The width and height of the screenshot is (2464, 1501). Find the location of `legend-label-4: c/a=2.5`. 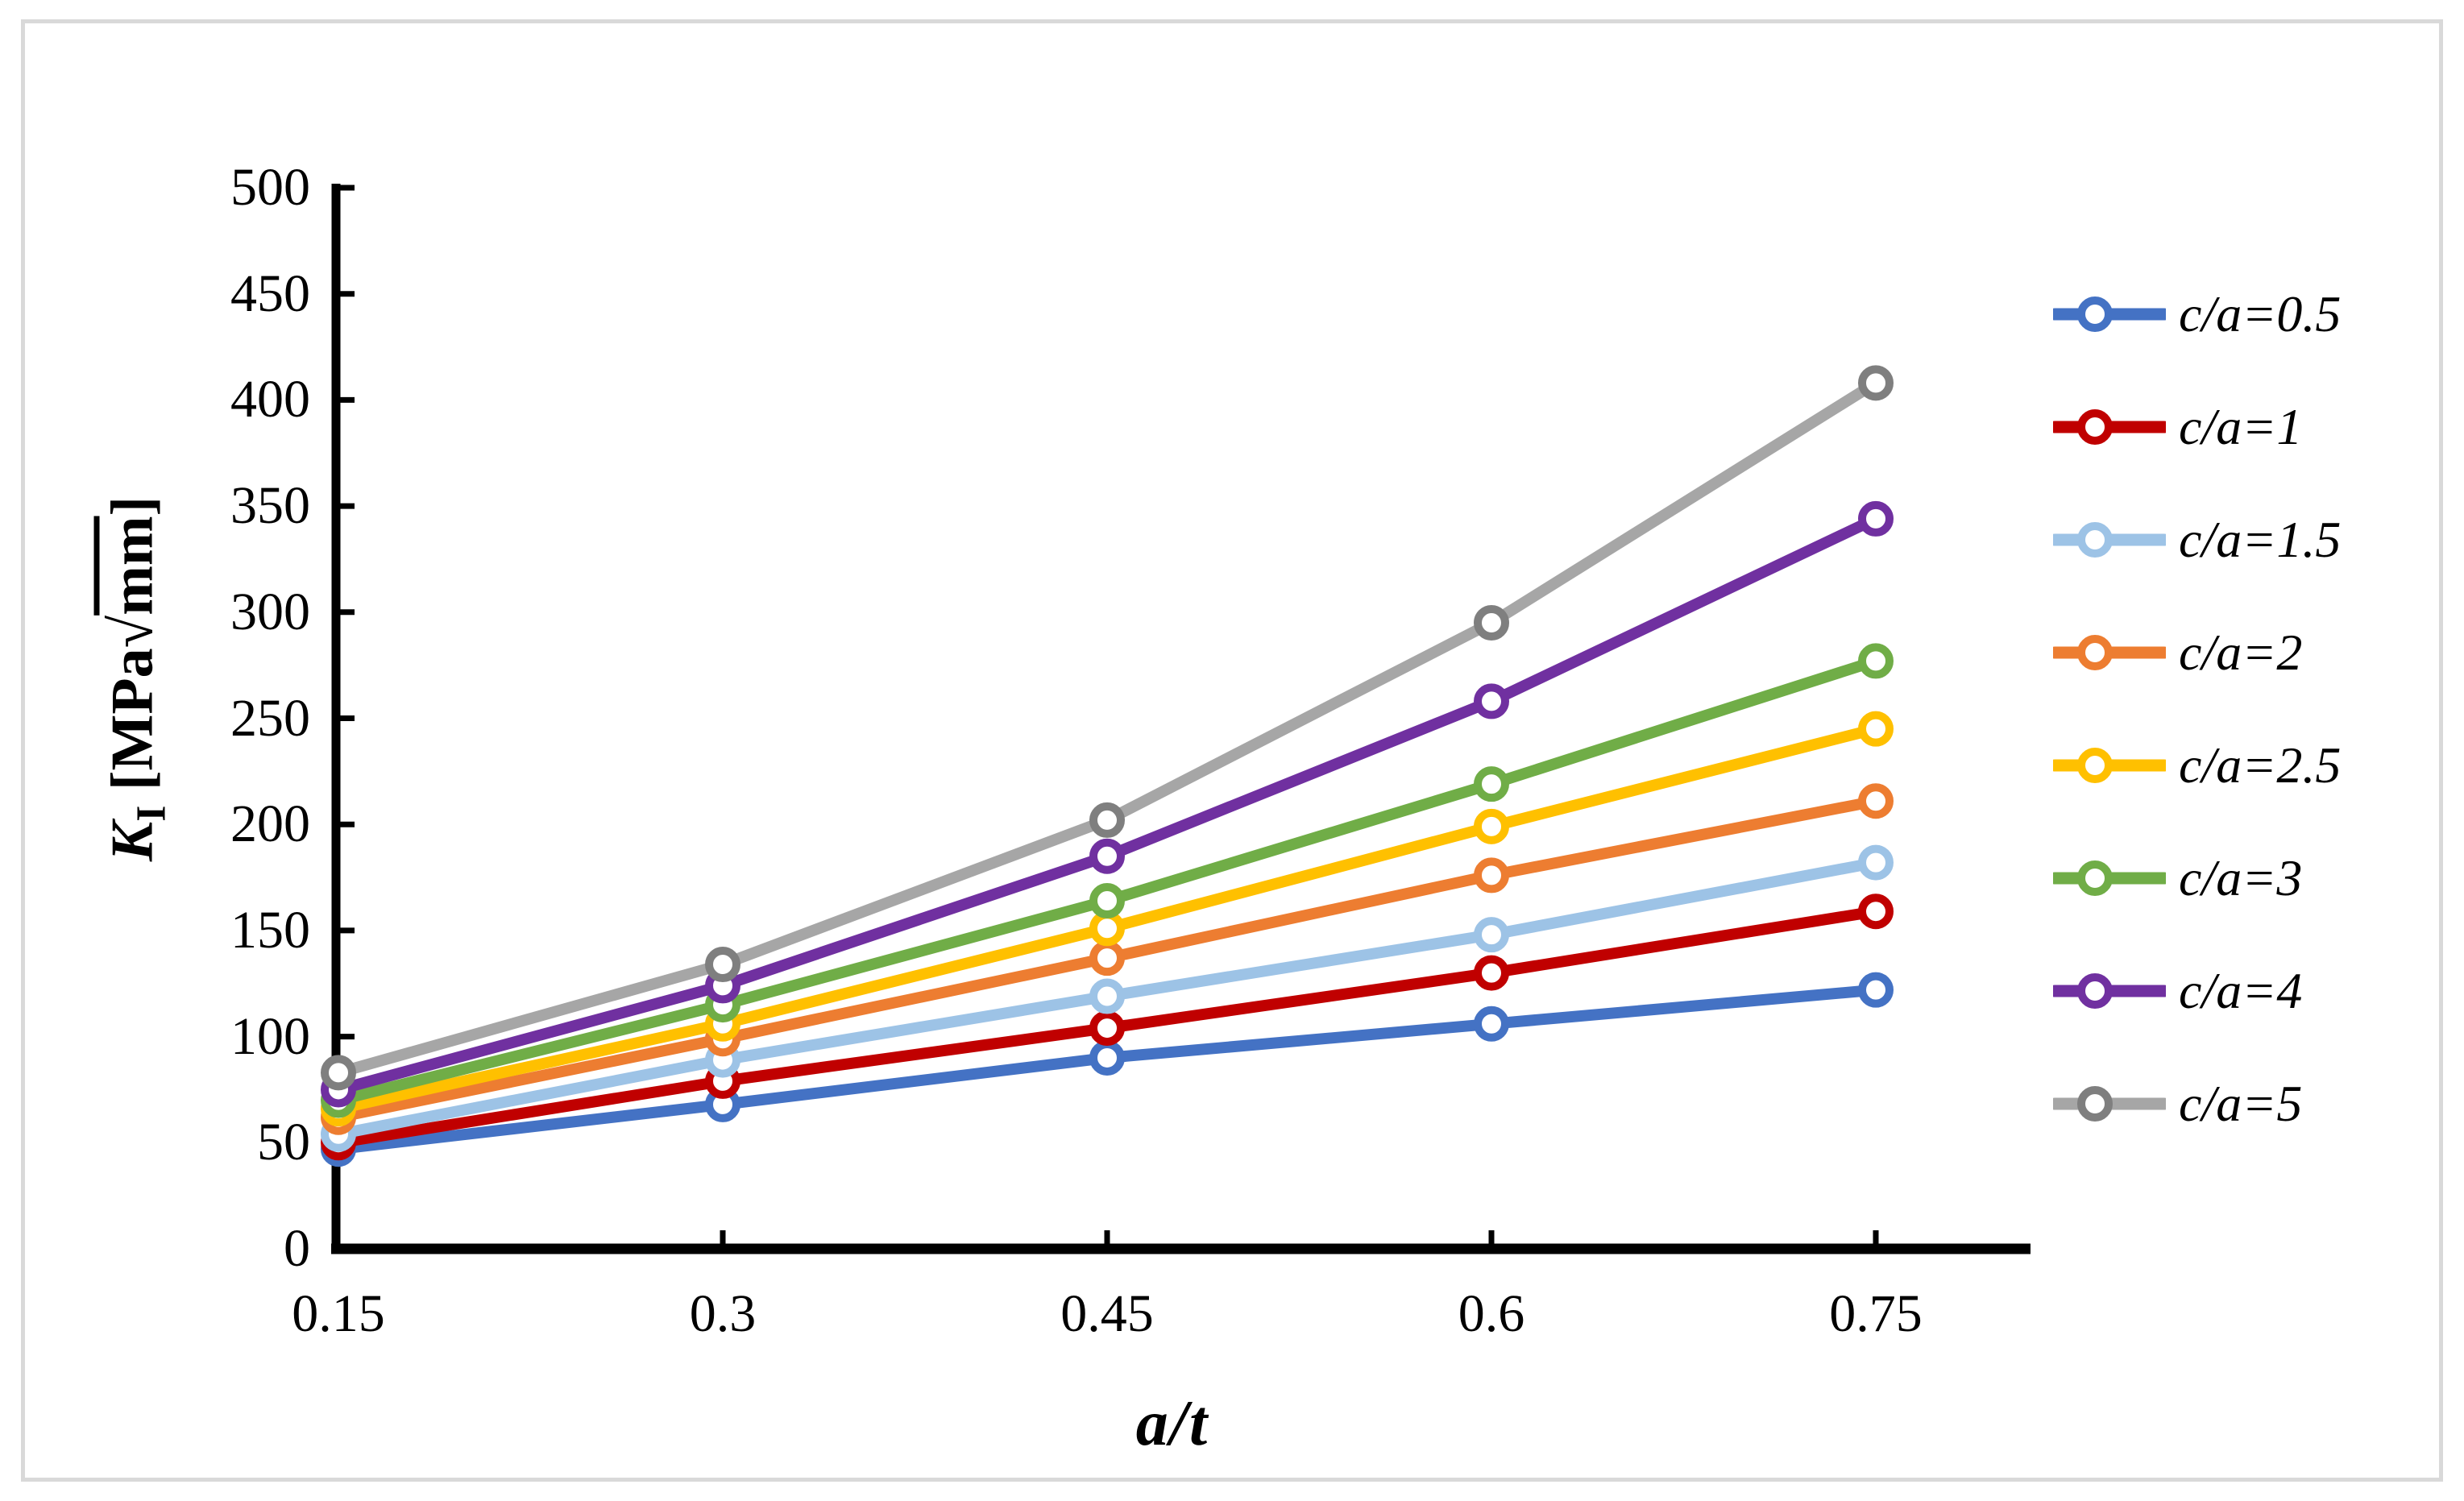

legend-label-4: c/a=2.5 is located at coordinates (2260, 765).